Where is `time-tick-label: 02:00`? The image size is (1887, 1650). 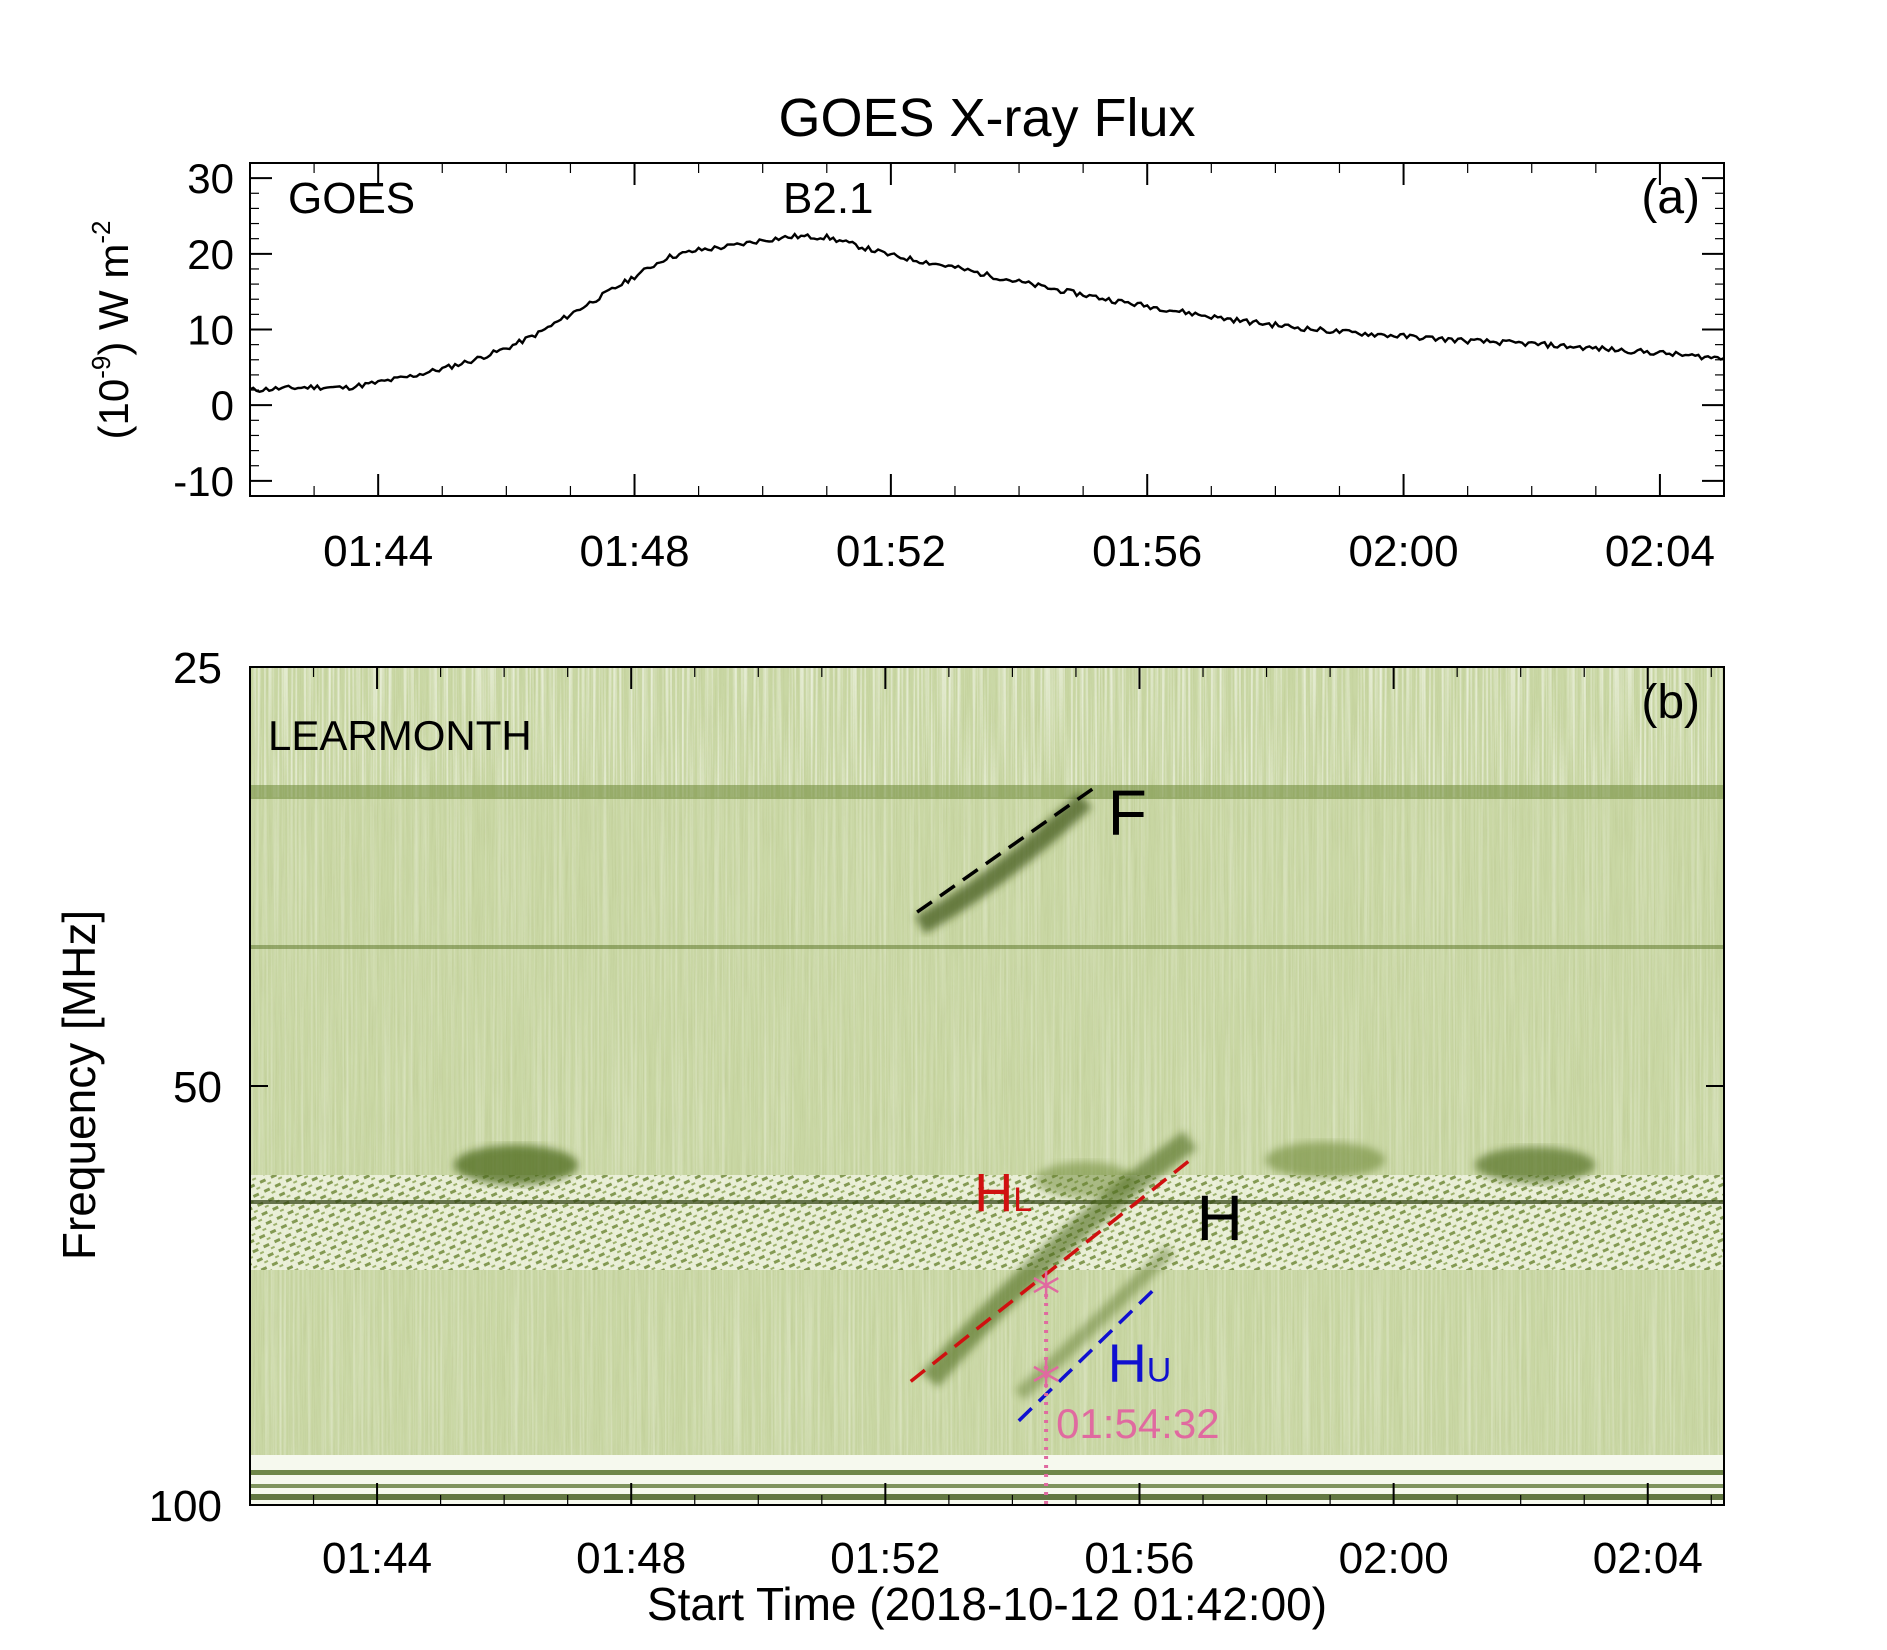 time-tick-label: 02:00 is located at coordinates (1394, 1558).